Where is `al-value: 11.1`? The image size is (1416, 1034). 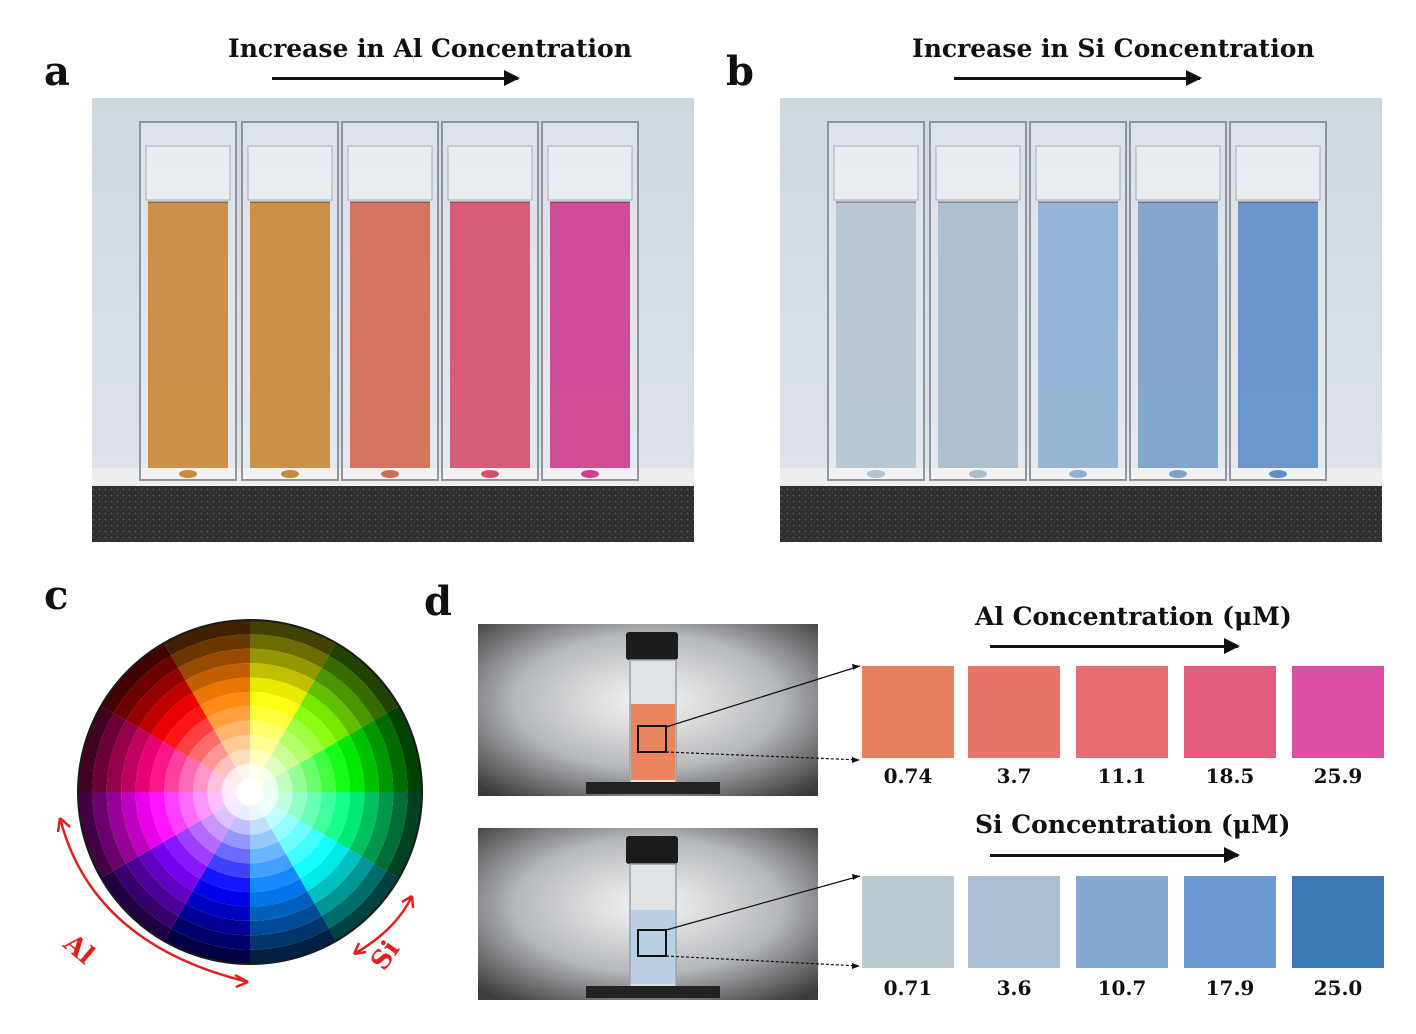 al-value: 11.1 is located at coordinates (1122, 776).